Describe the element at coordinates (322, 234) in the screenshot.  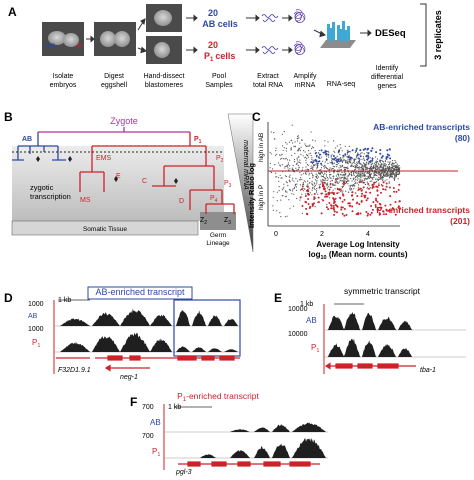
I see `x-tick-2: 2` at that location.